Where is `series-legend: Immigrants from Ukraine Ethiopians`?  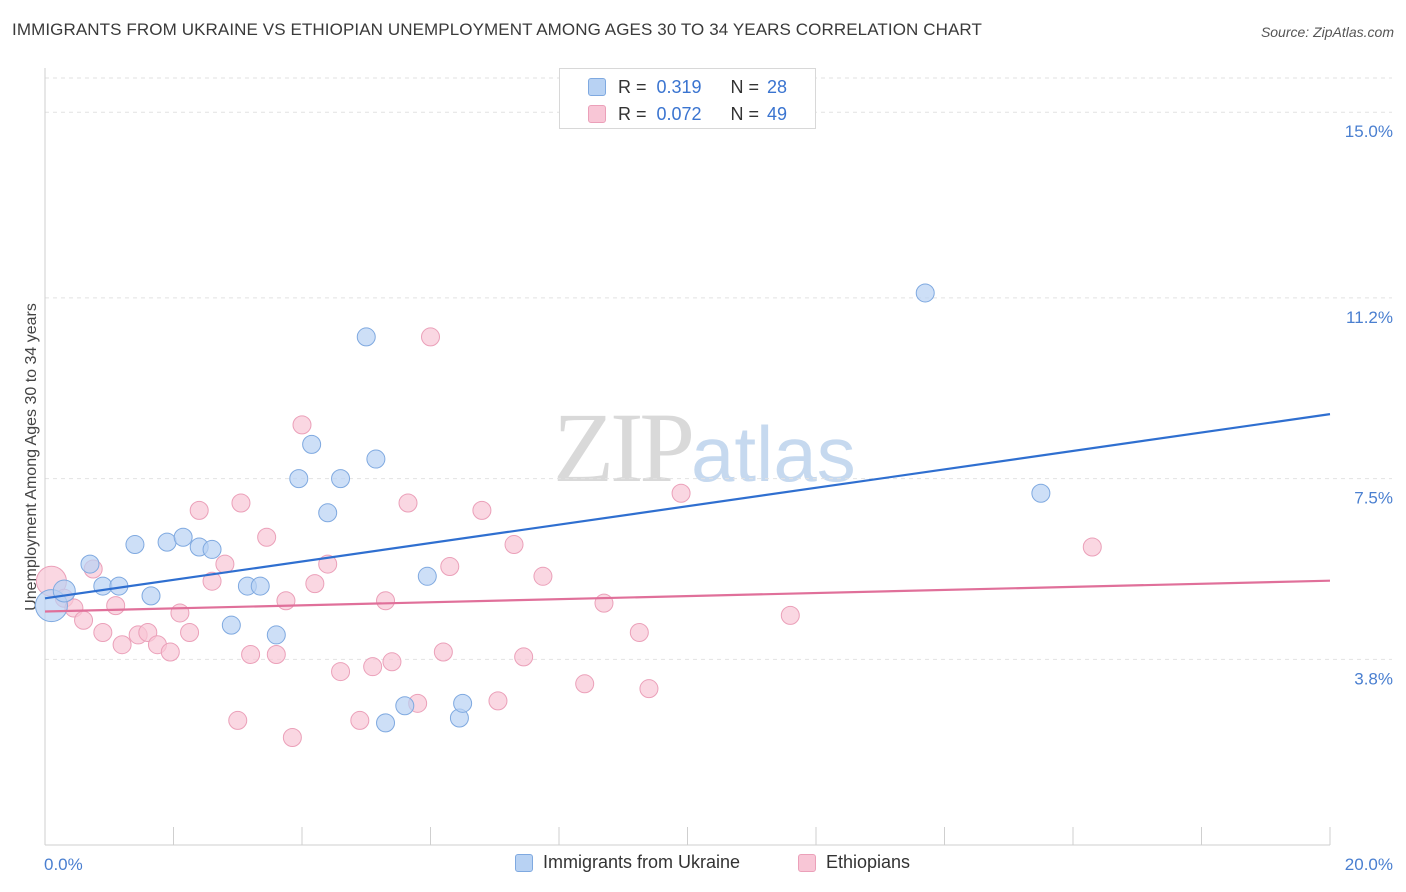
series-legend: Immigrants from Ukraine Ethiopians is located at coordinates (703, 864).